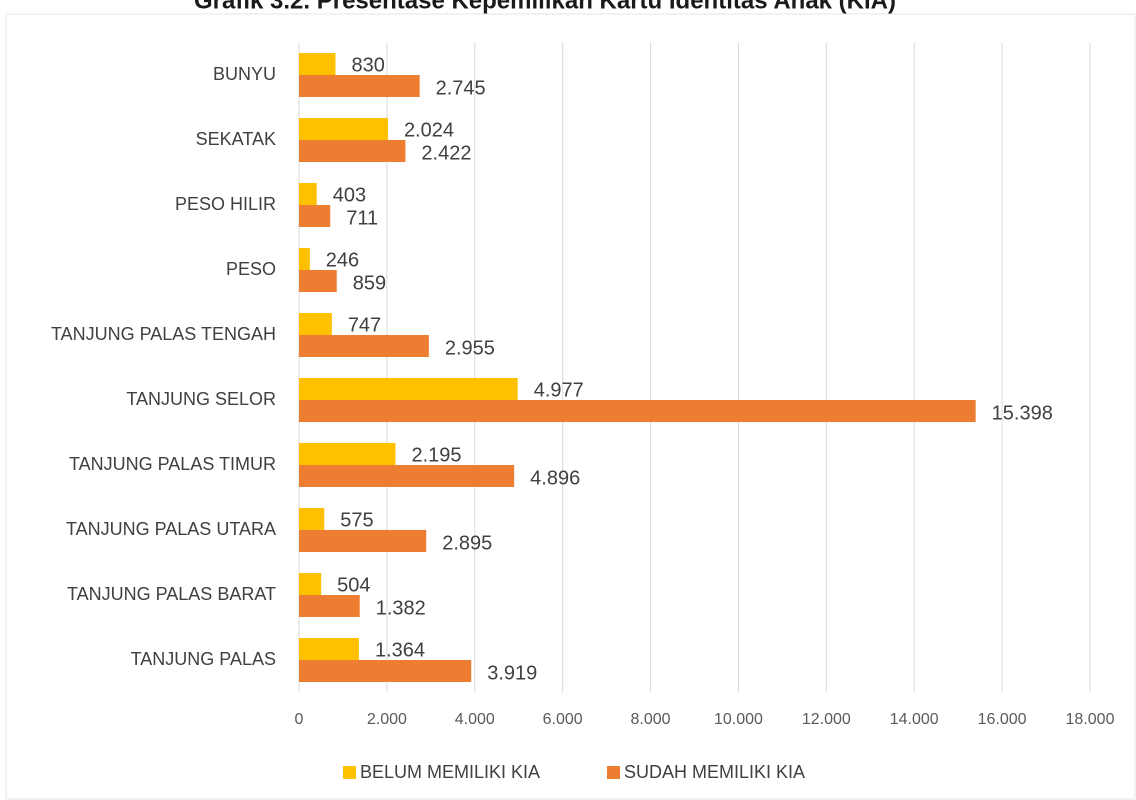  What do you see at coordinates (826, 719) in the screenshot?
I see `x-tick-label: 12.000` at bounding box center [826, 719].